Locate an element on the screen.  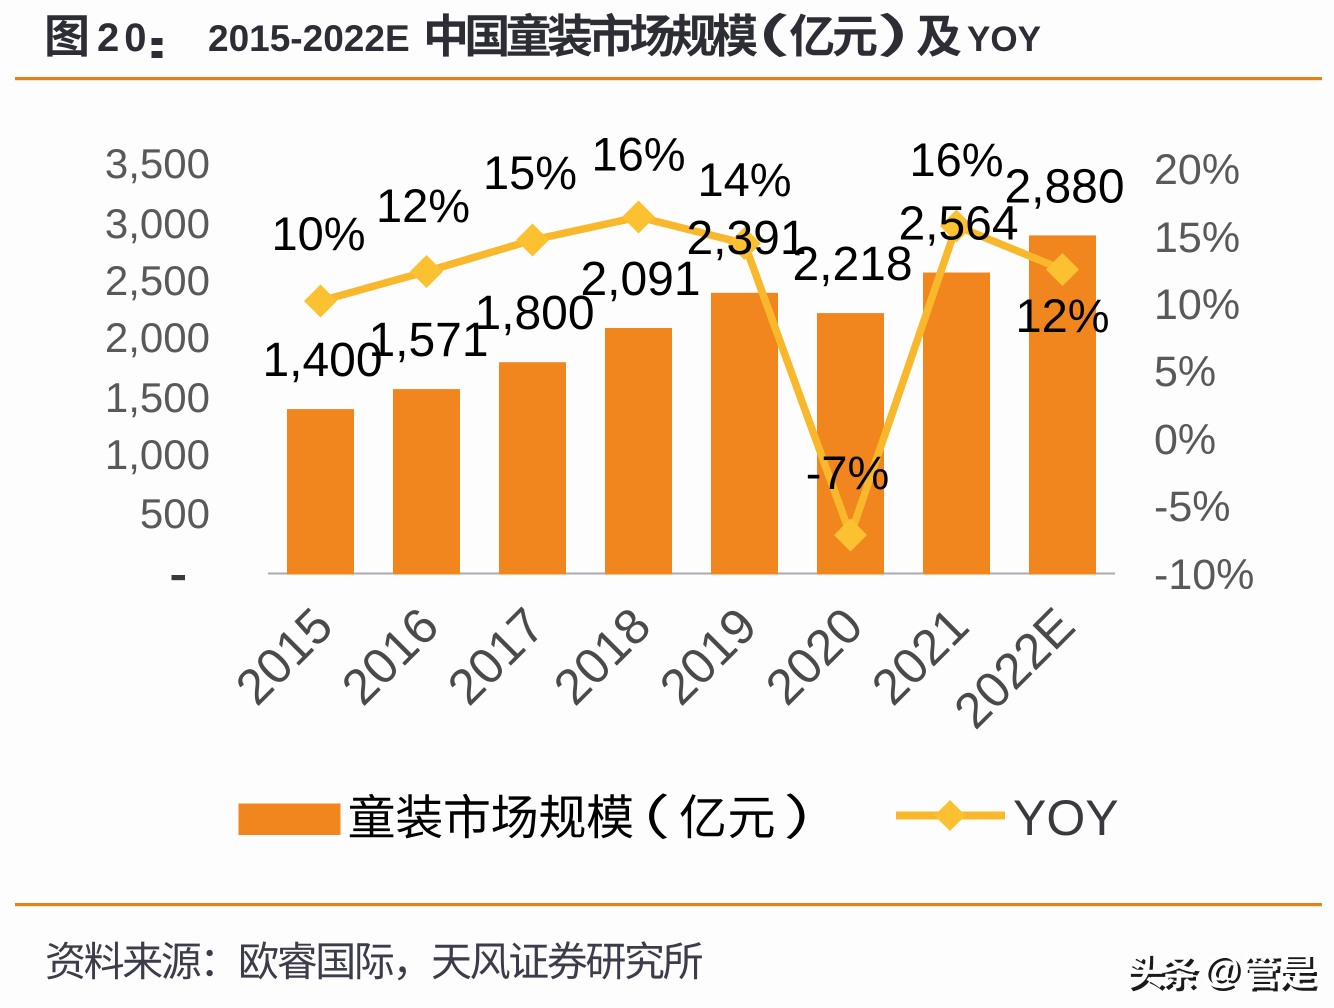
svg-text: 2015-2022E is located at coordinates (309, 38).